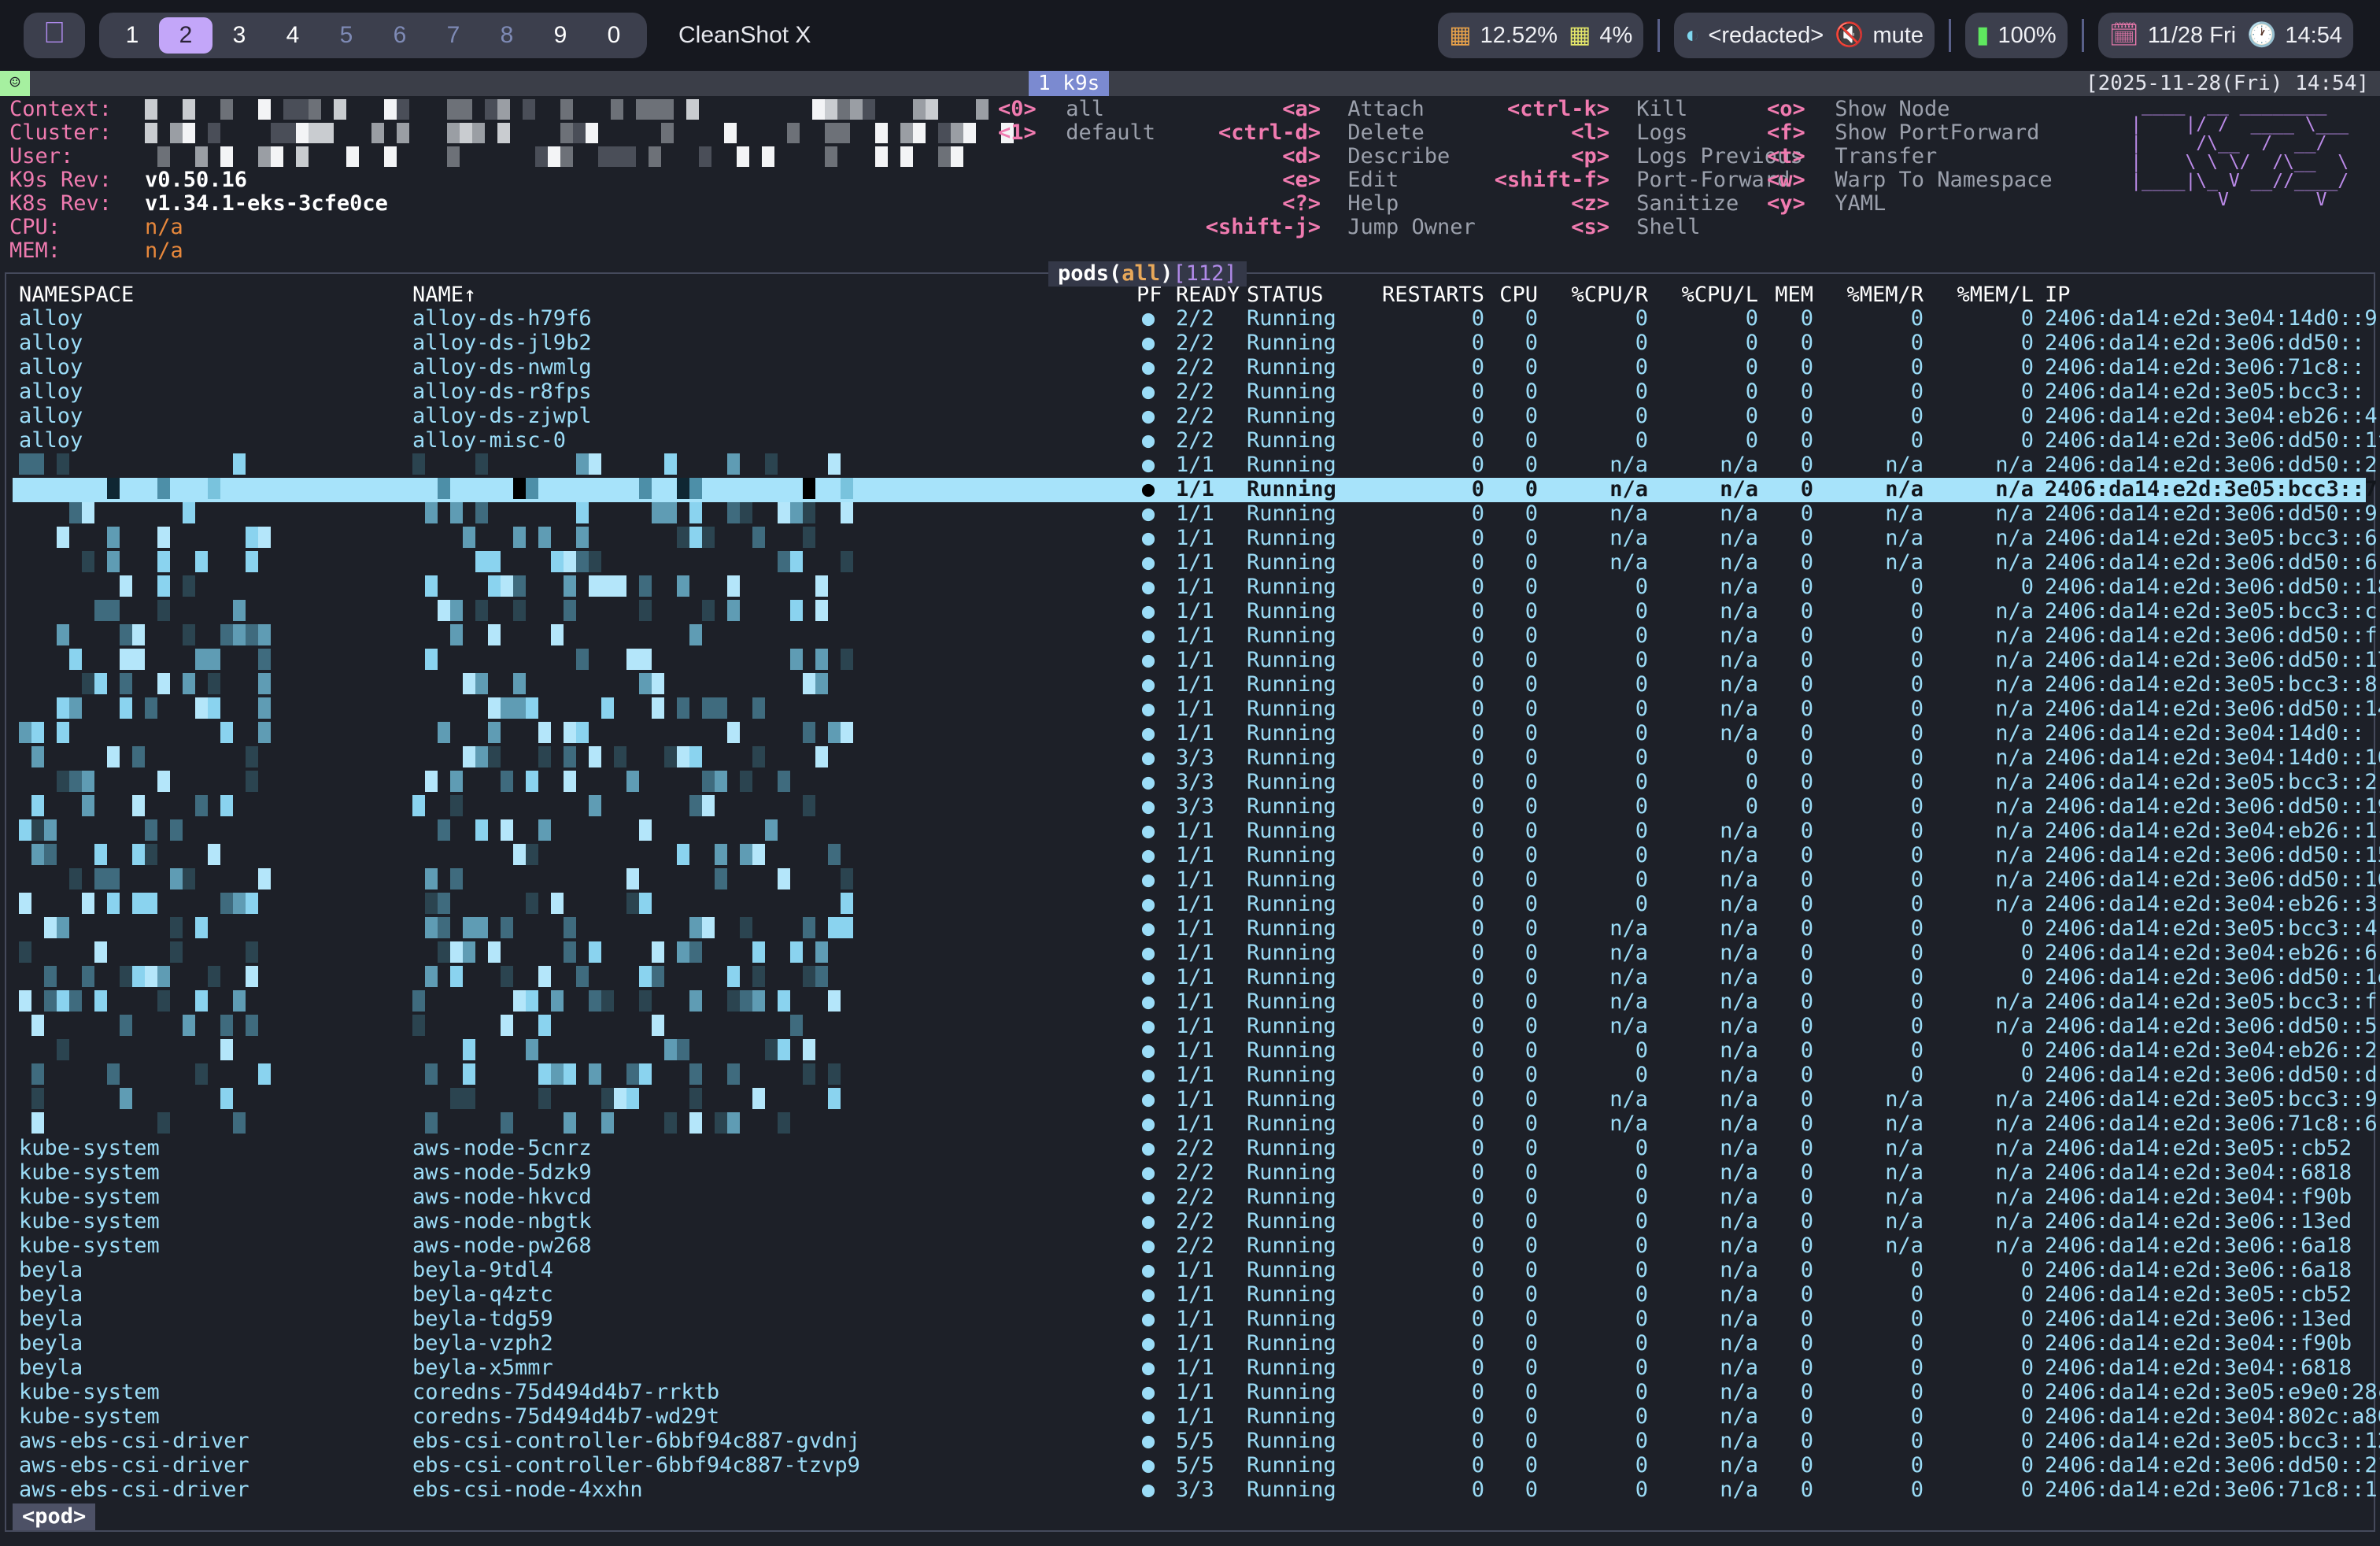 The width and height of the screenshot is (2380, 1546). I want to click on keybind-item: <?> Help, so click(1319, 204).